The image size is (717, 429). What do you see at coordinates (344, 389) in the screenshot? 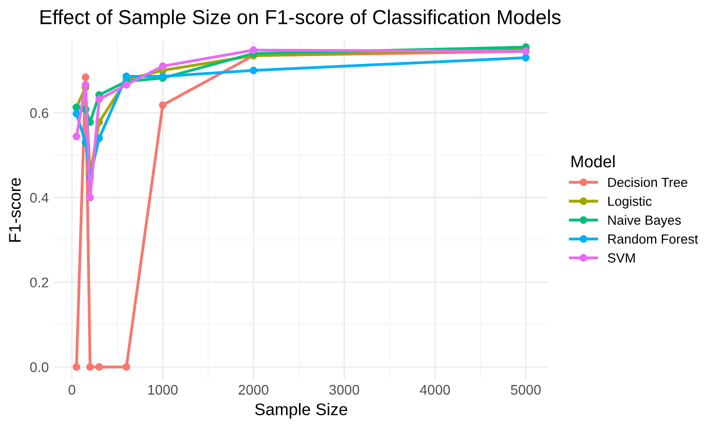
I see `x-tick-label: 3000` at bounding box center [344, 389].